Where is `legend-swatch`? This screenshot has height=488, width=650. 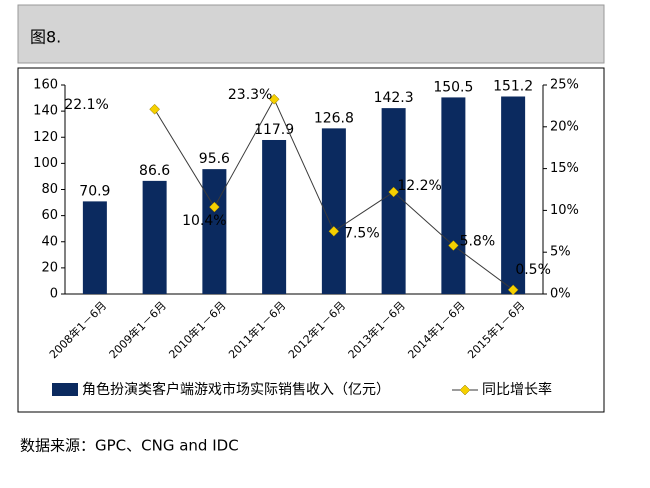
legend-swatch is located at coordinates (65, 389).